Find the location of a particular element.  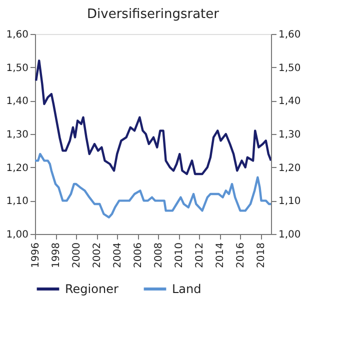

y2-tick-label: 1,00 is located at coordinates (289, 235).